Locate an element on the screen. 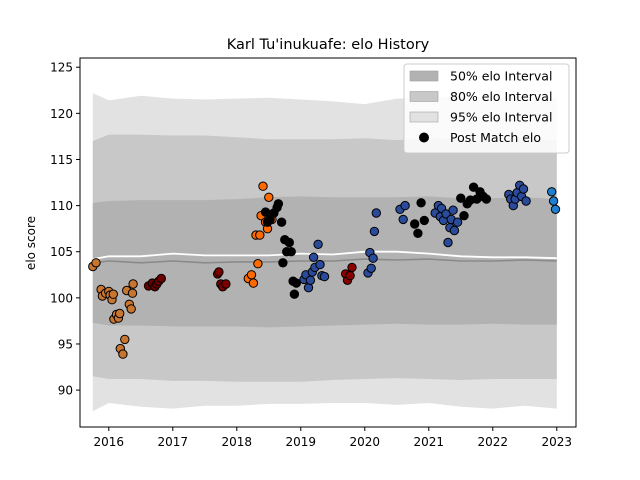  x-tick-label: 2022 is located at coordinates (493, 442).